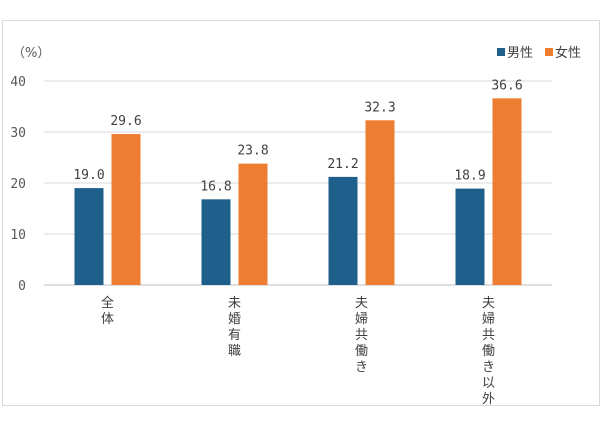  What do you see at coordinates (18, 235) in the screenshot?
I see `y-tick-label: 10` at bounding box center [18, 235].